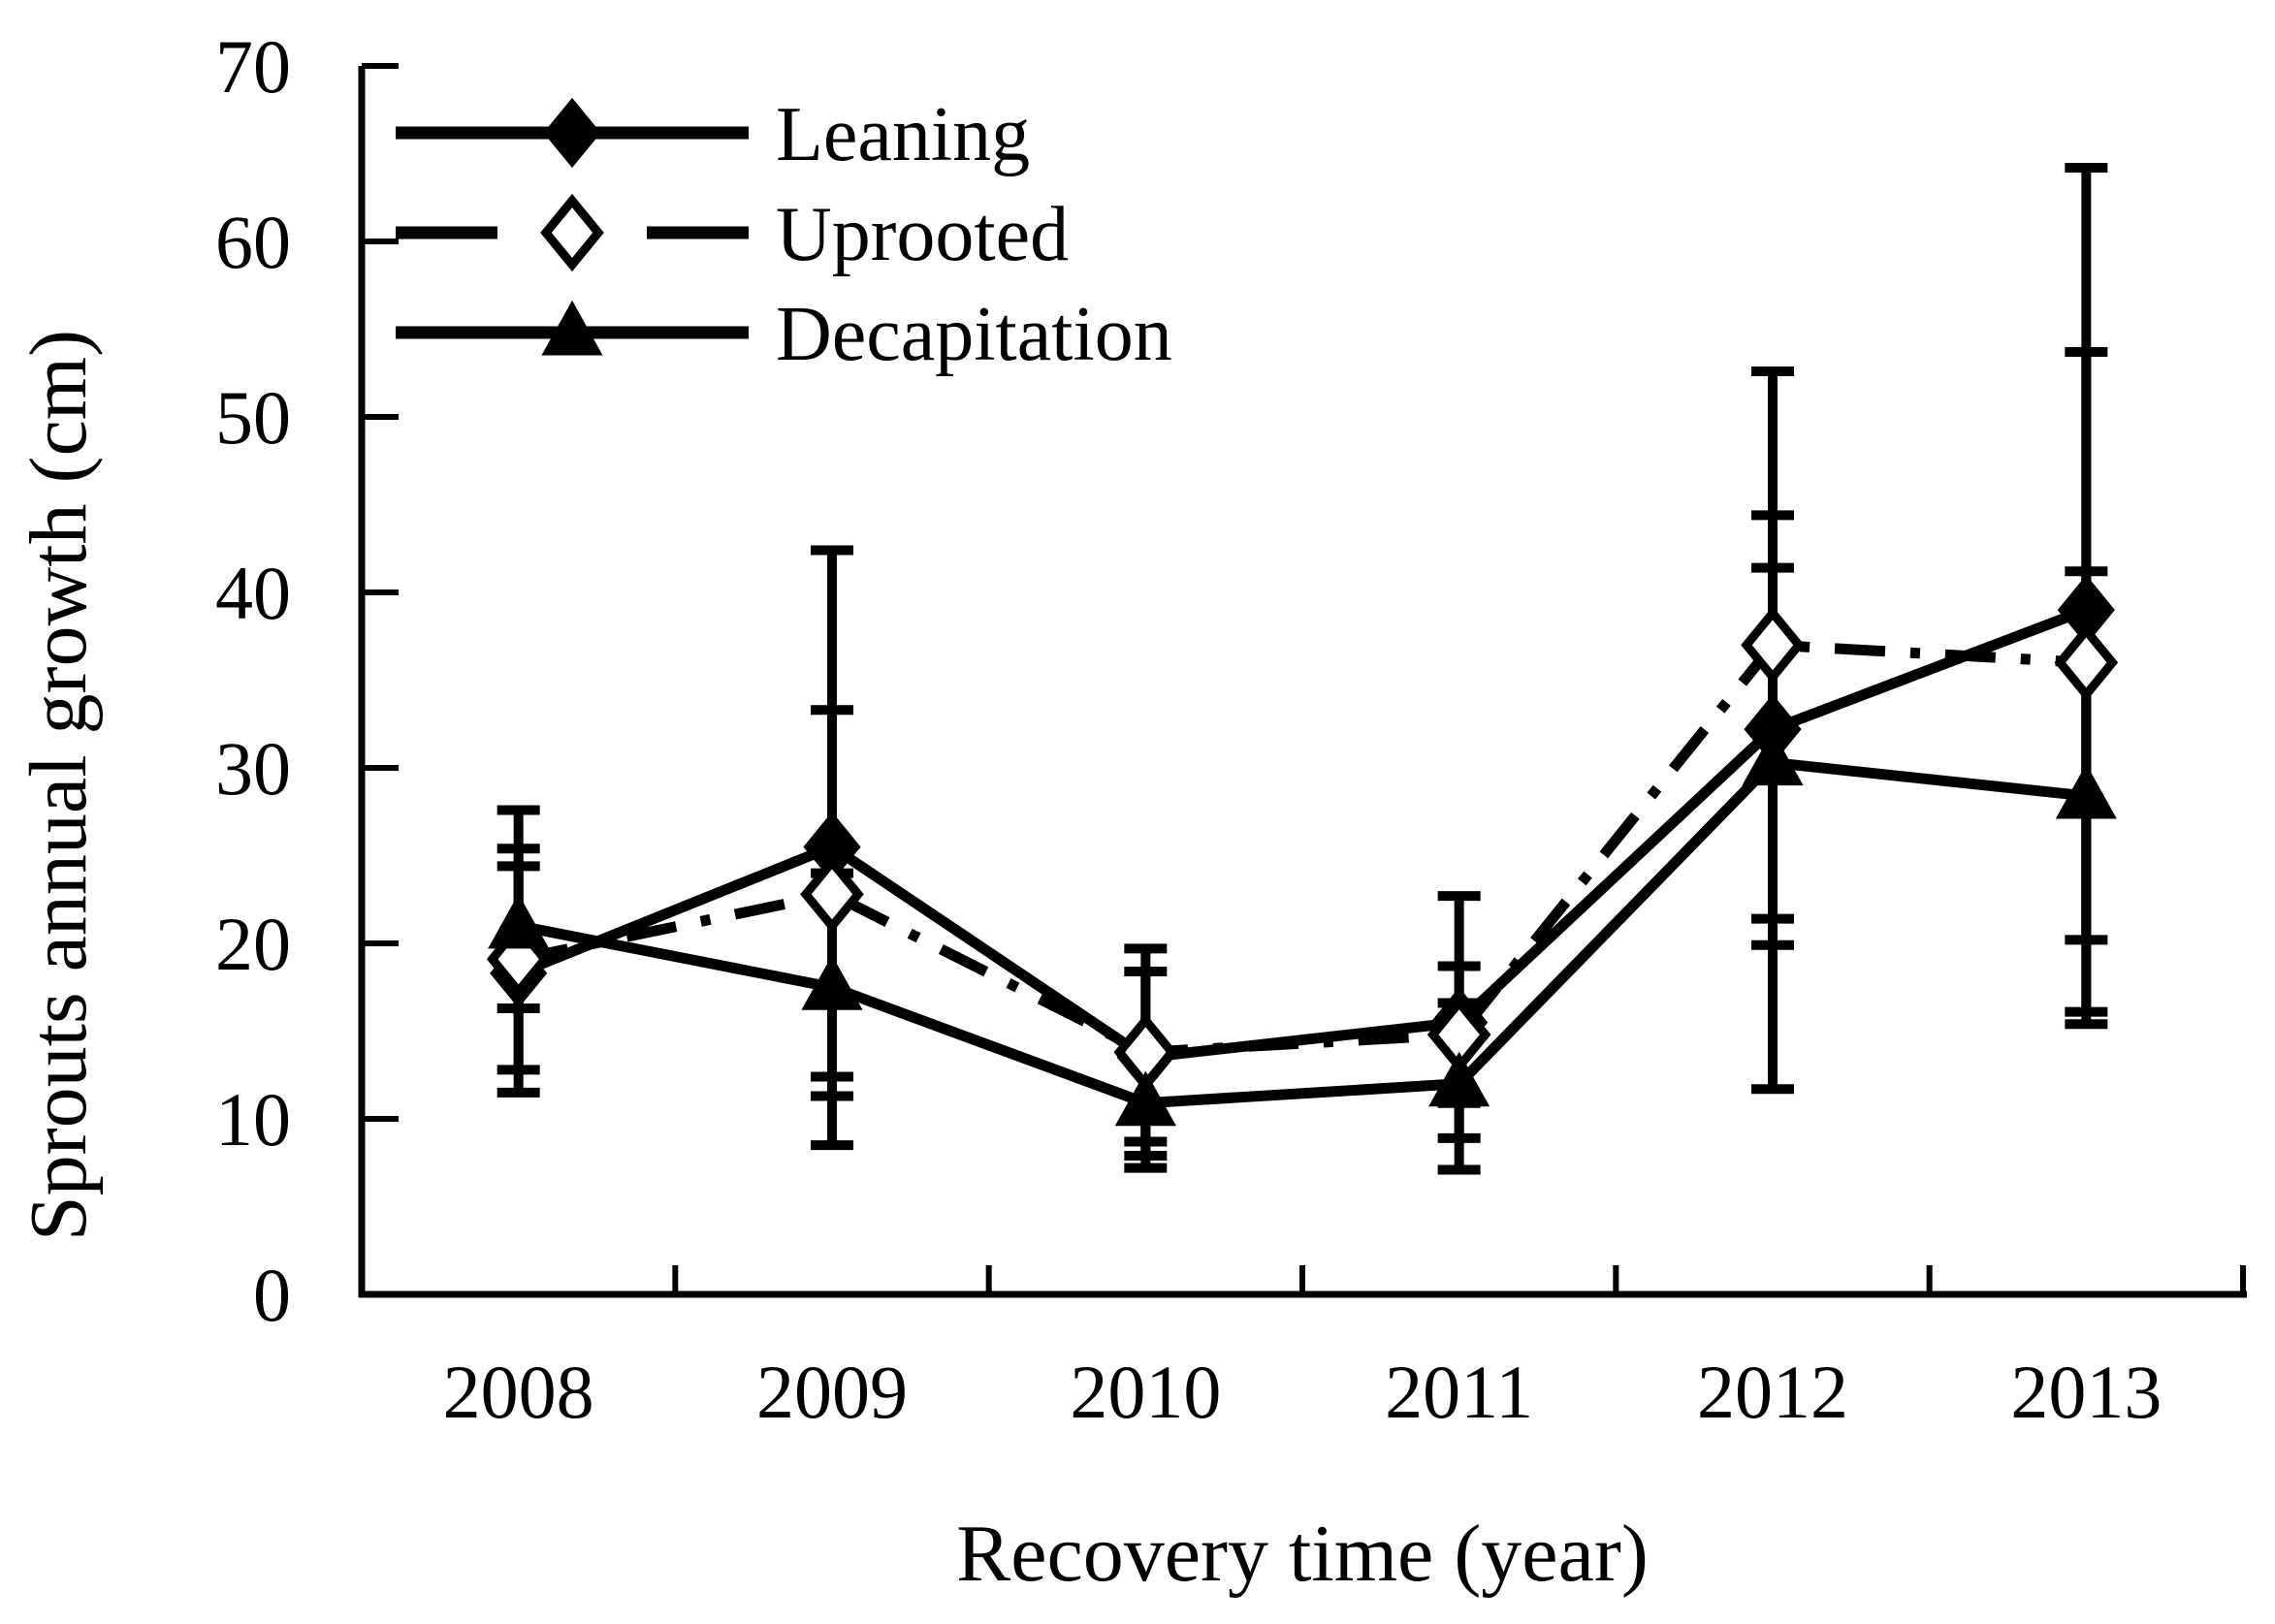  What do you see at coordinates (1303, 1554) in the screenshot?
I see `x-axis-title: Recovery time (year)` at bounding box center [1303, 1554].